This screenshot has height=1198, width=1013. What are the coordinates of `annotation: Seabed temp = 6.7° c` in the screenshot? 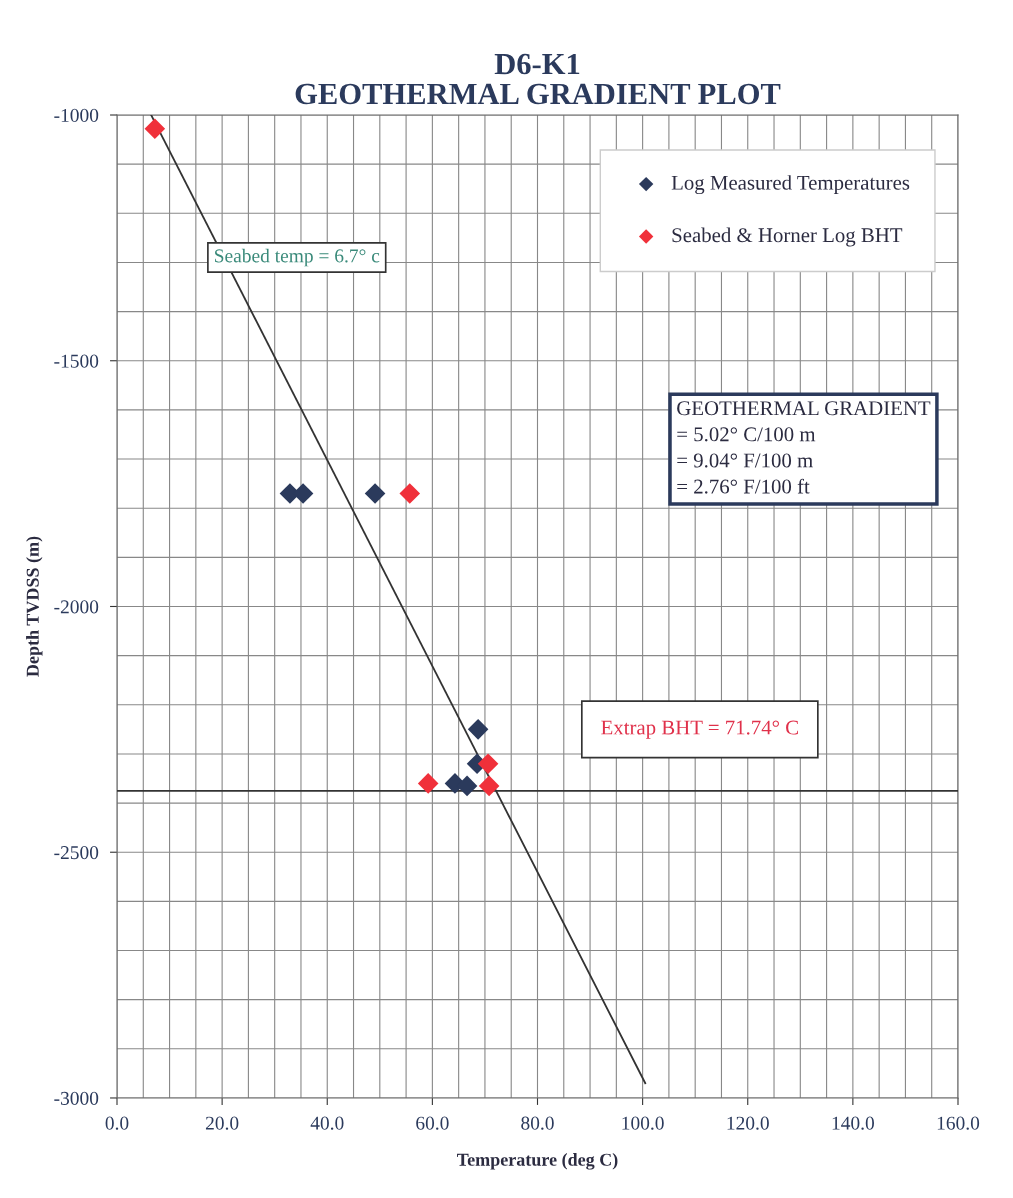 It's located at (297, 257).